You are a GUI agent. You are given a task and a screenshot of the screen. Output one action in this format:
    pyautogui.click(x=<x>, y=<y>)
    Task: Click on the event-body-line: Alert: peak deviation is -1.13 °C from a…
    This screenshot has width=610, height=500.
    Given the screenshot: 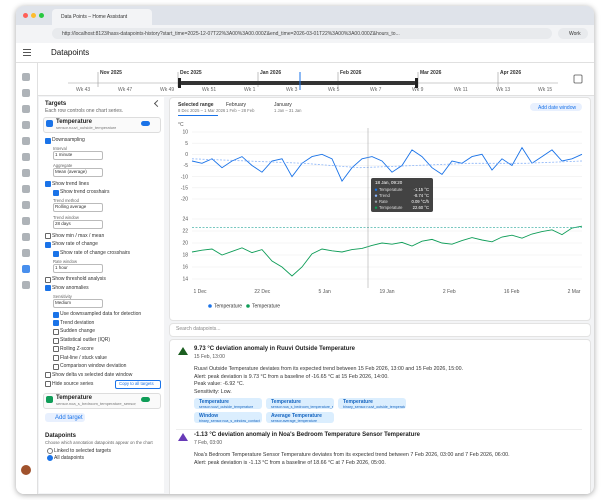 What is the action you would take?
    pyautogui.click(x=290, y=462)
    